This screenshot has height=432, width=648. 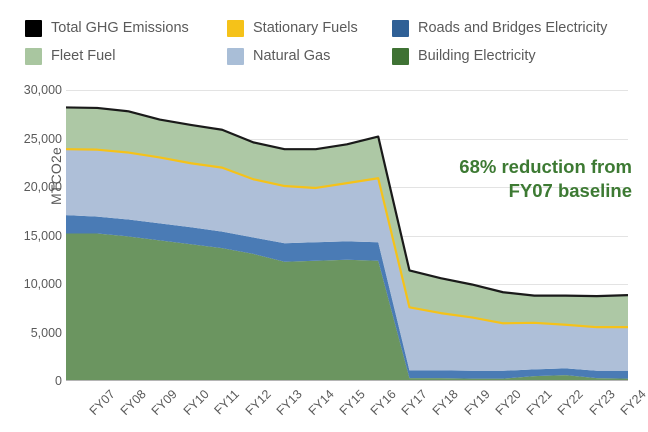 I want to click on y-axis-tick-label: 10,000, so click(x=42, y=284).